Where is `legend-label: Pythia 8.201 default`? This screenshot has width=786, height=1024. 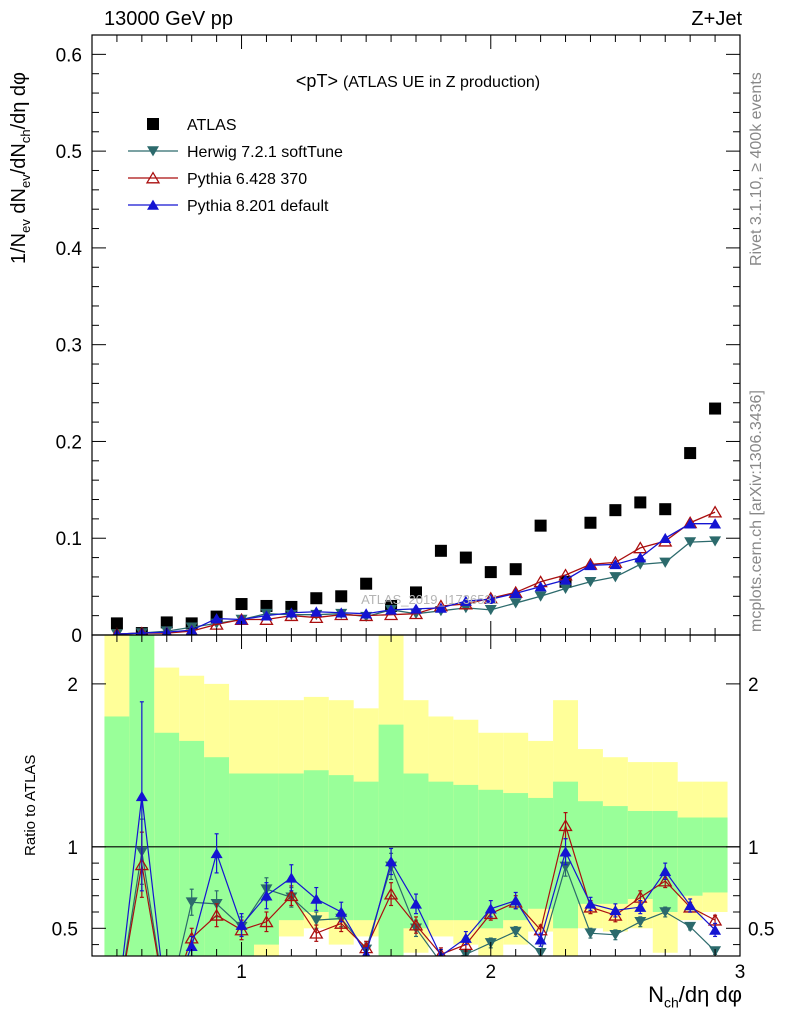
legend-label: Pythia 8.201 default is located at coordinates (258, 206).